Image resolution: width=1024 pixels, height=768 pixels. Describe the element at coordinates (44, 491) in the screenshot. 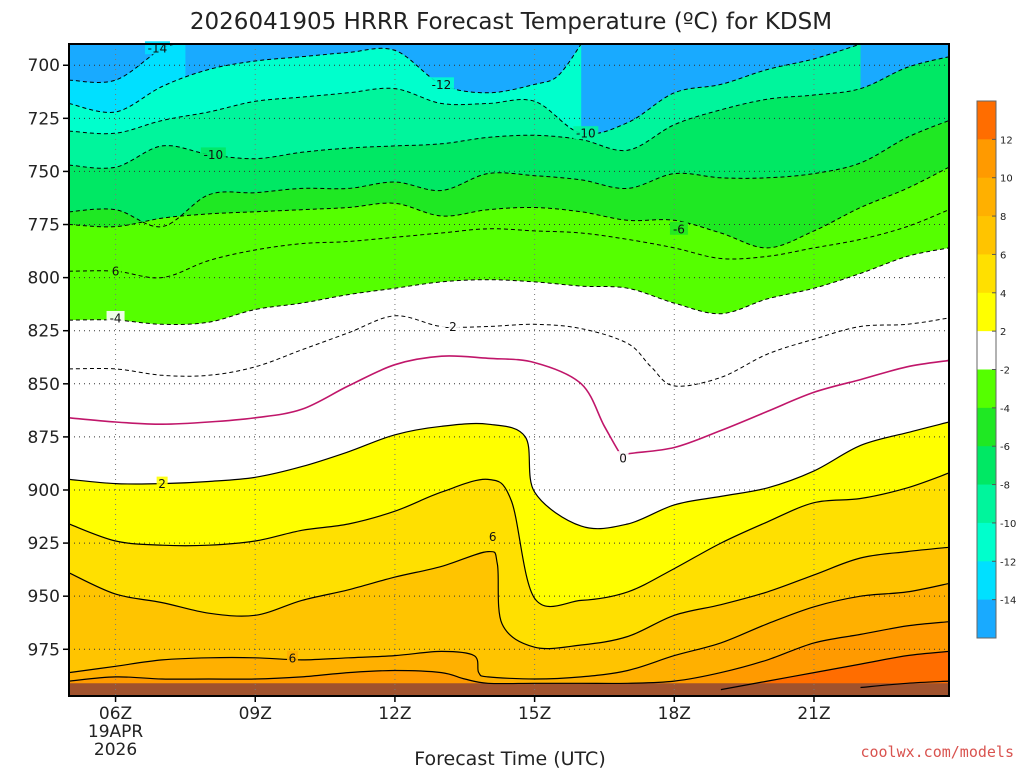

I see `y-tick-label-900: 900` at that location.